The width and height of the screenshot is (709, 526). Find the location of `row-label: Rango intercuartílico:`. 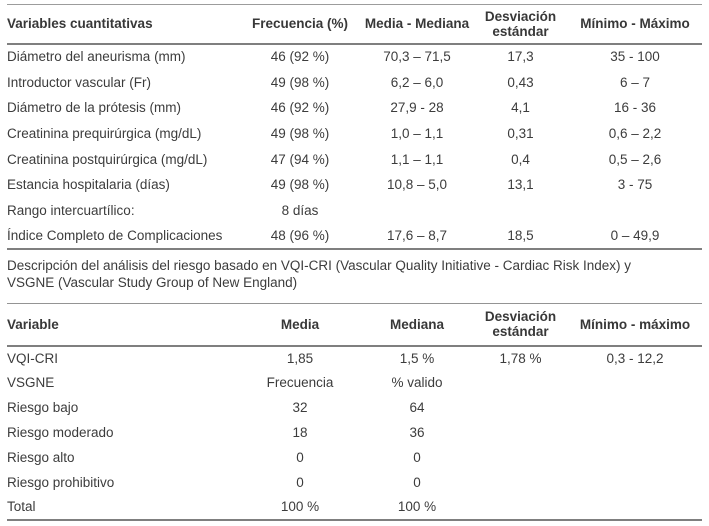

row-label: Rango intercuartílico: is located at coordinates (71, 210).